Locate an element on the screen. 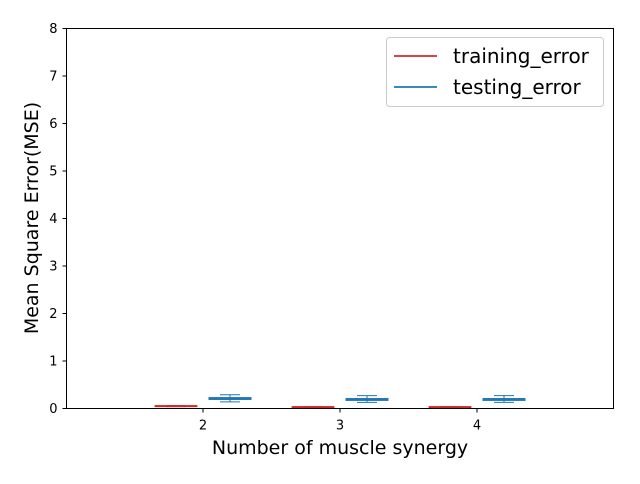 Image resolution: width=640 pixels, height=484 pixels. y-tick-label: 1 is located at coordinates (53, 362).